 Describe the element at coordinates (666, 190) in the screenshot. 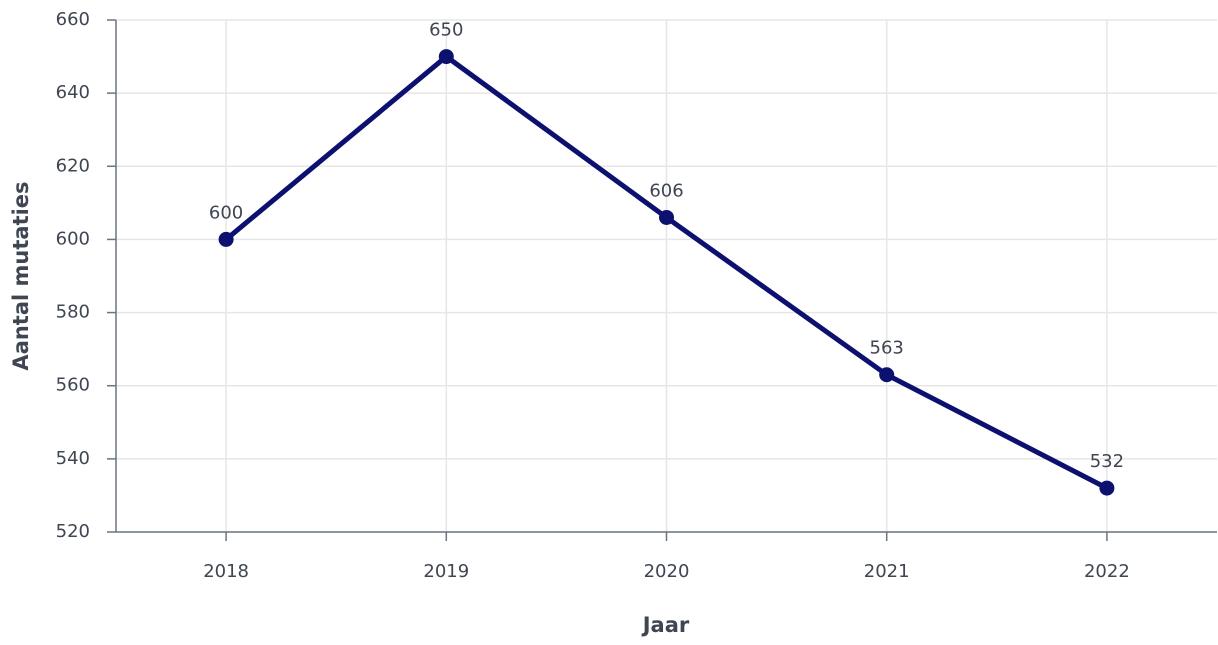

I see `data-label: 606` at that location.